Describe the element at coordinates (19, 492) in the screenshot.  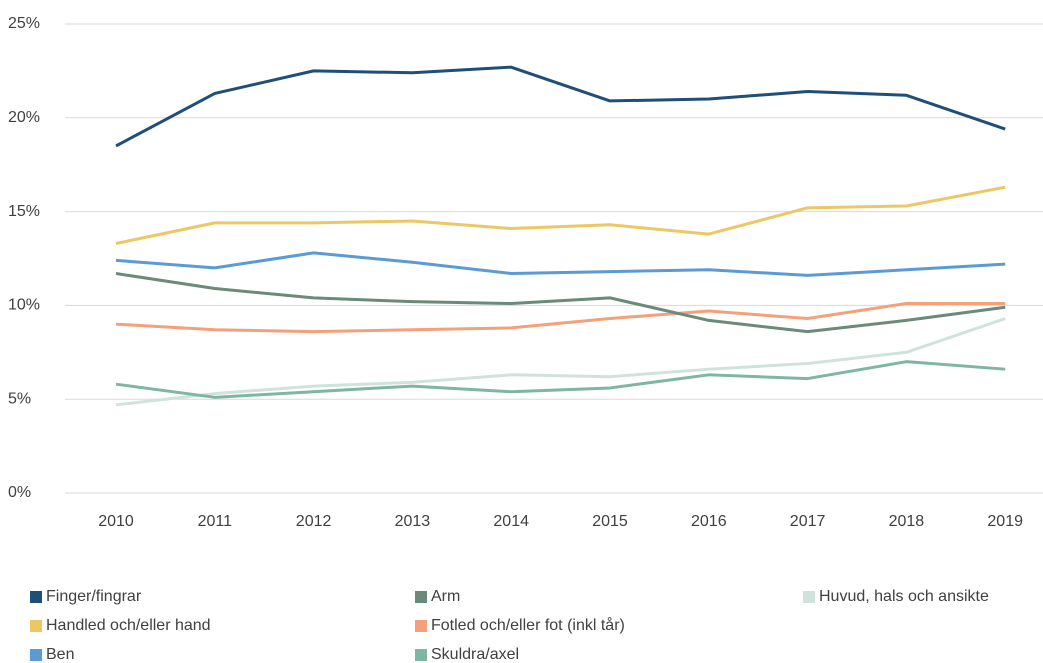
I see `y-tick-label: 0%` at that location.